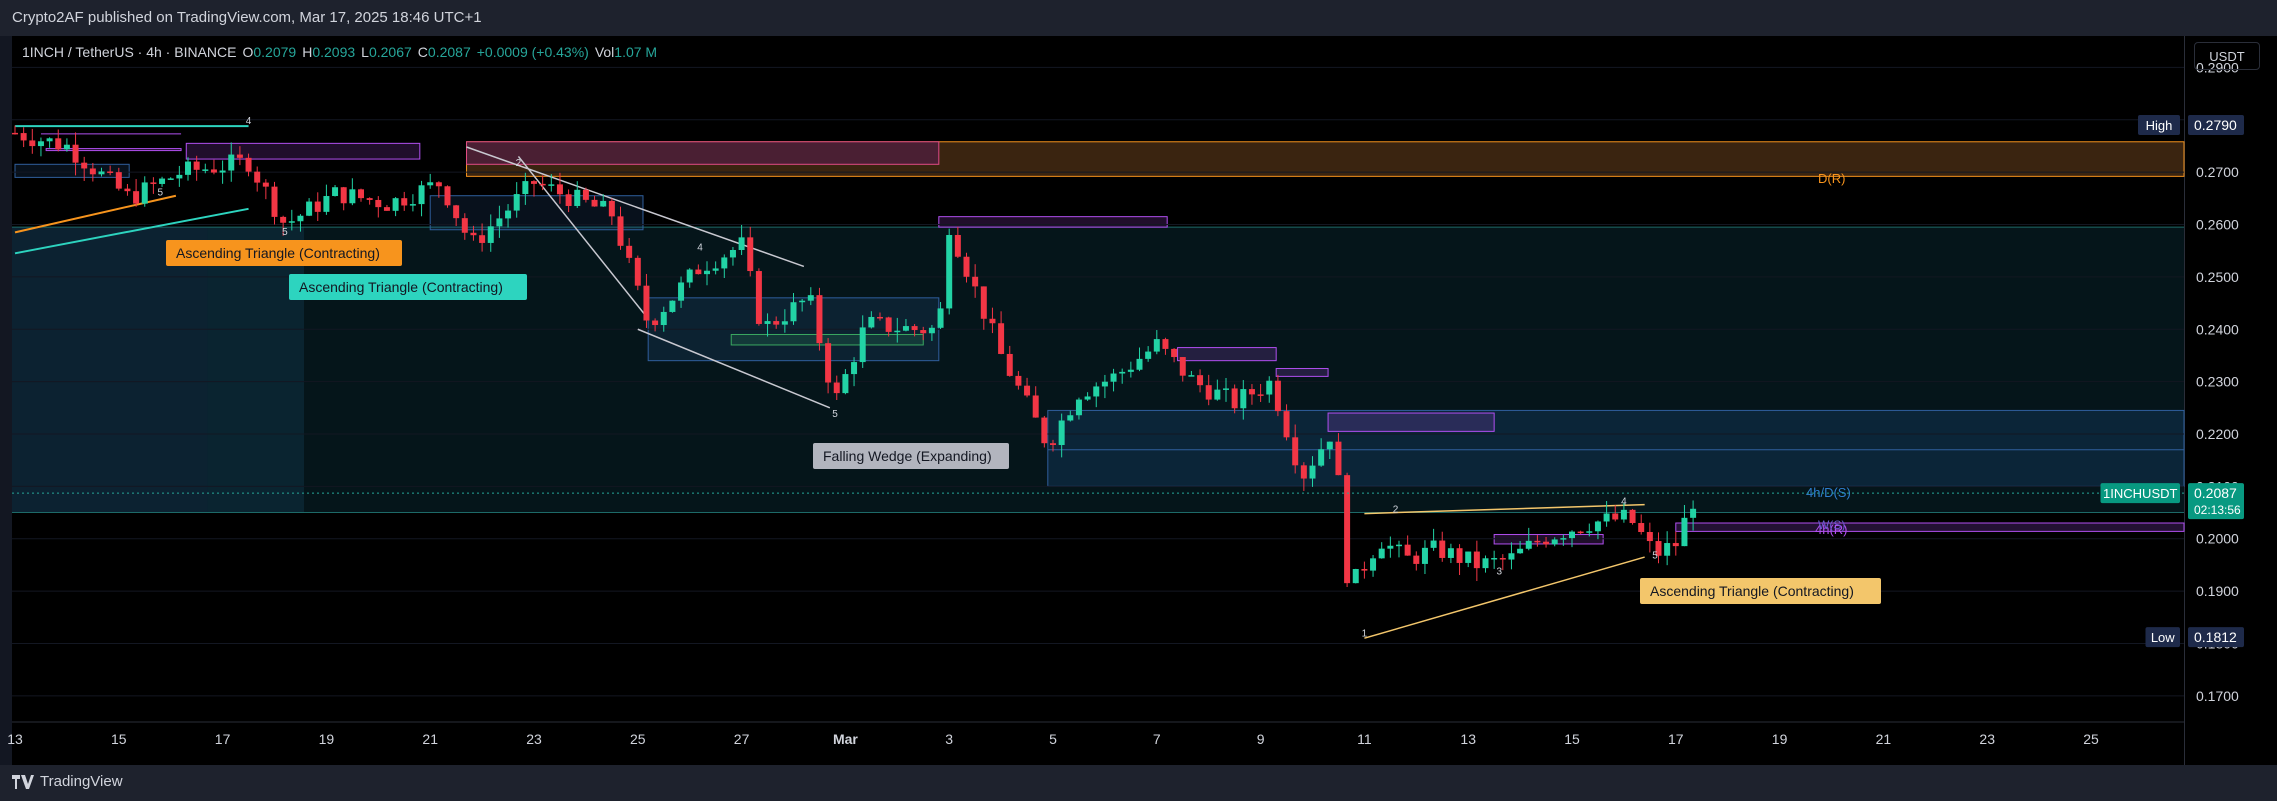 This screenshot has height=801, width=2277. What do you see at coordinates (835, 414) in the screenshot?
I see `pattern-number-5: 5` at bounding box center [835, 414].